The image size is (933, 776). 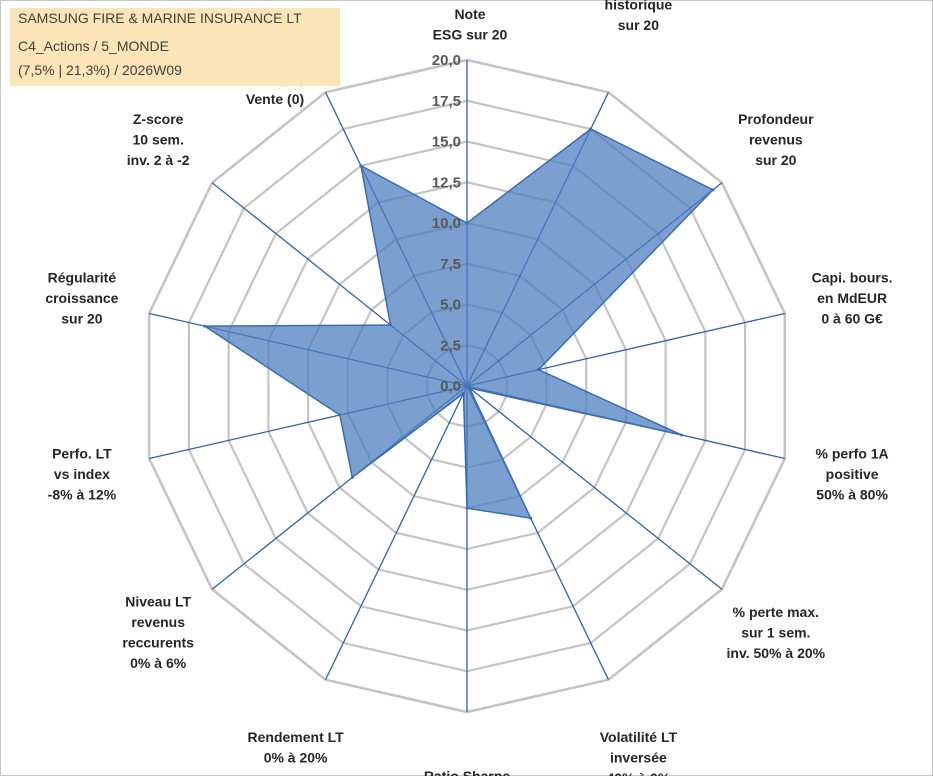 I want to click on axis-label-line: en MdEUR, so click(x=852, y=298).